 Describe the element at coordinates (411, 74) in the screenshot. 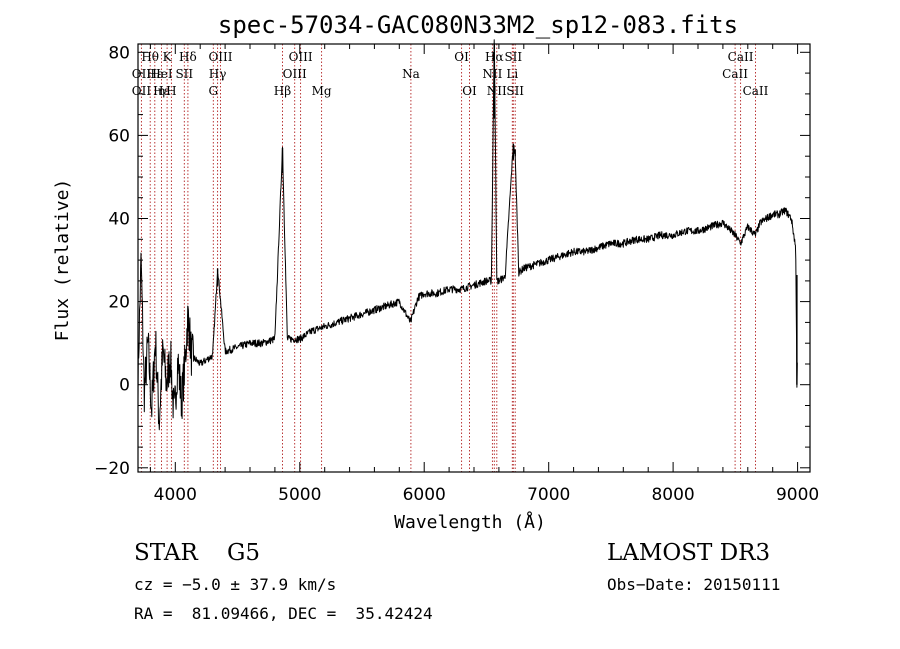

I see `line-label: Na` at that location.